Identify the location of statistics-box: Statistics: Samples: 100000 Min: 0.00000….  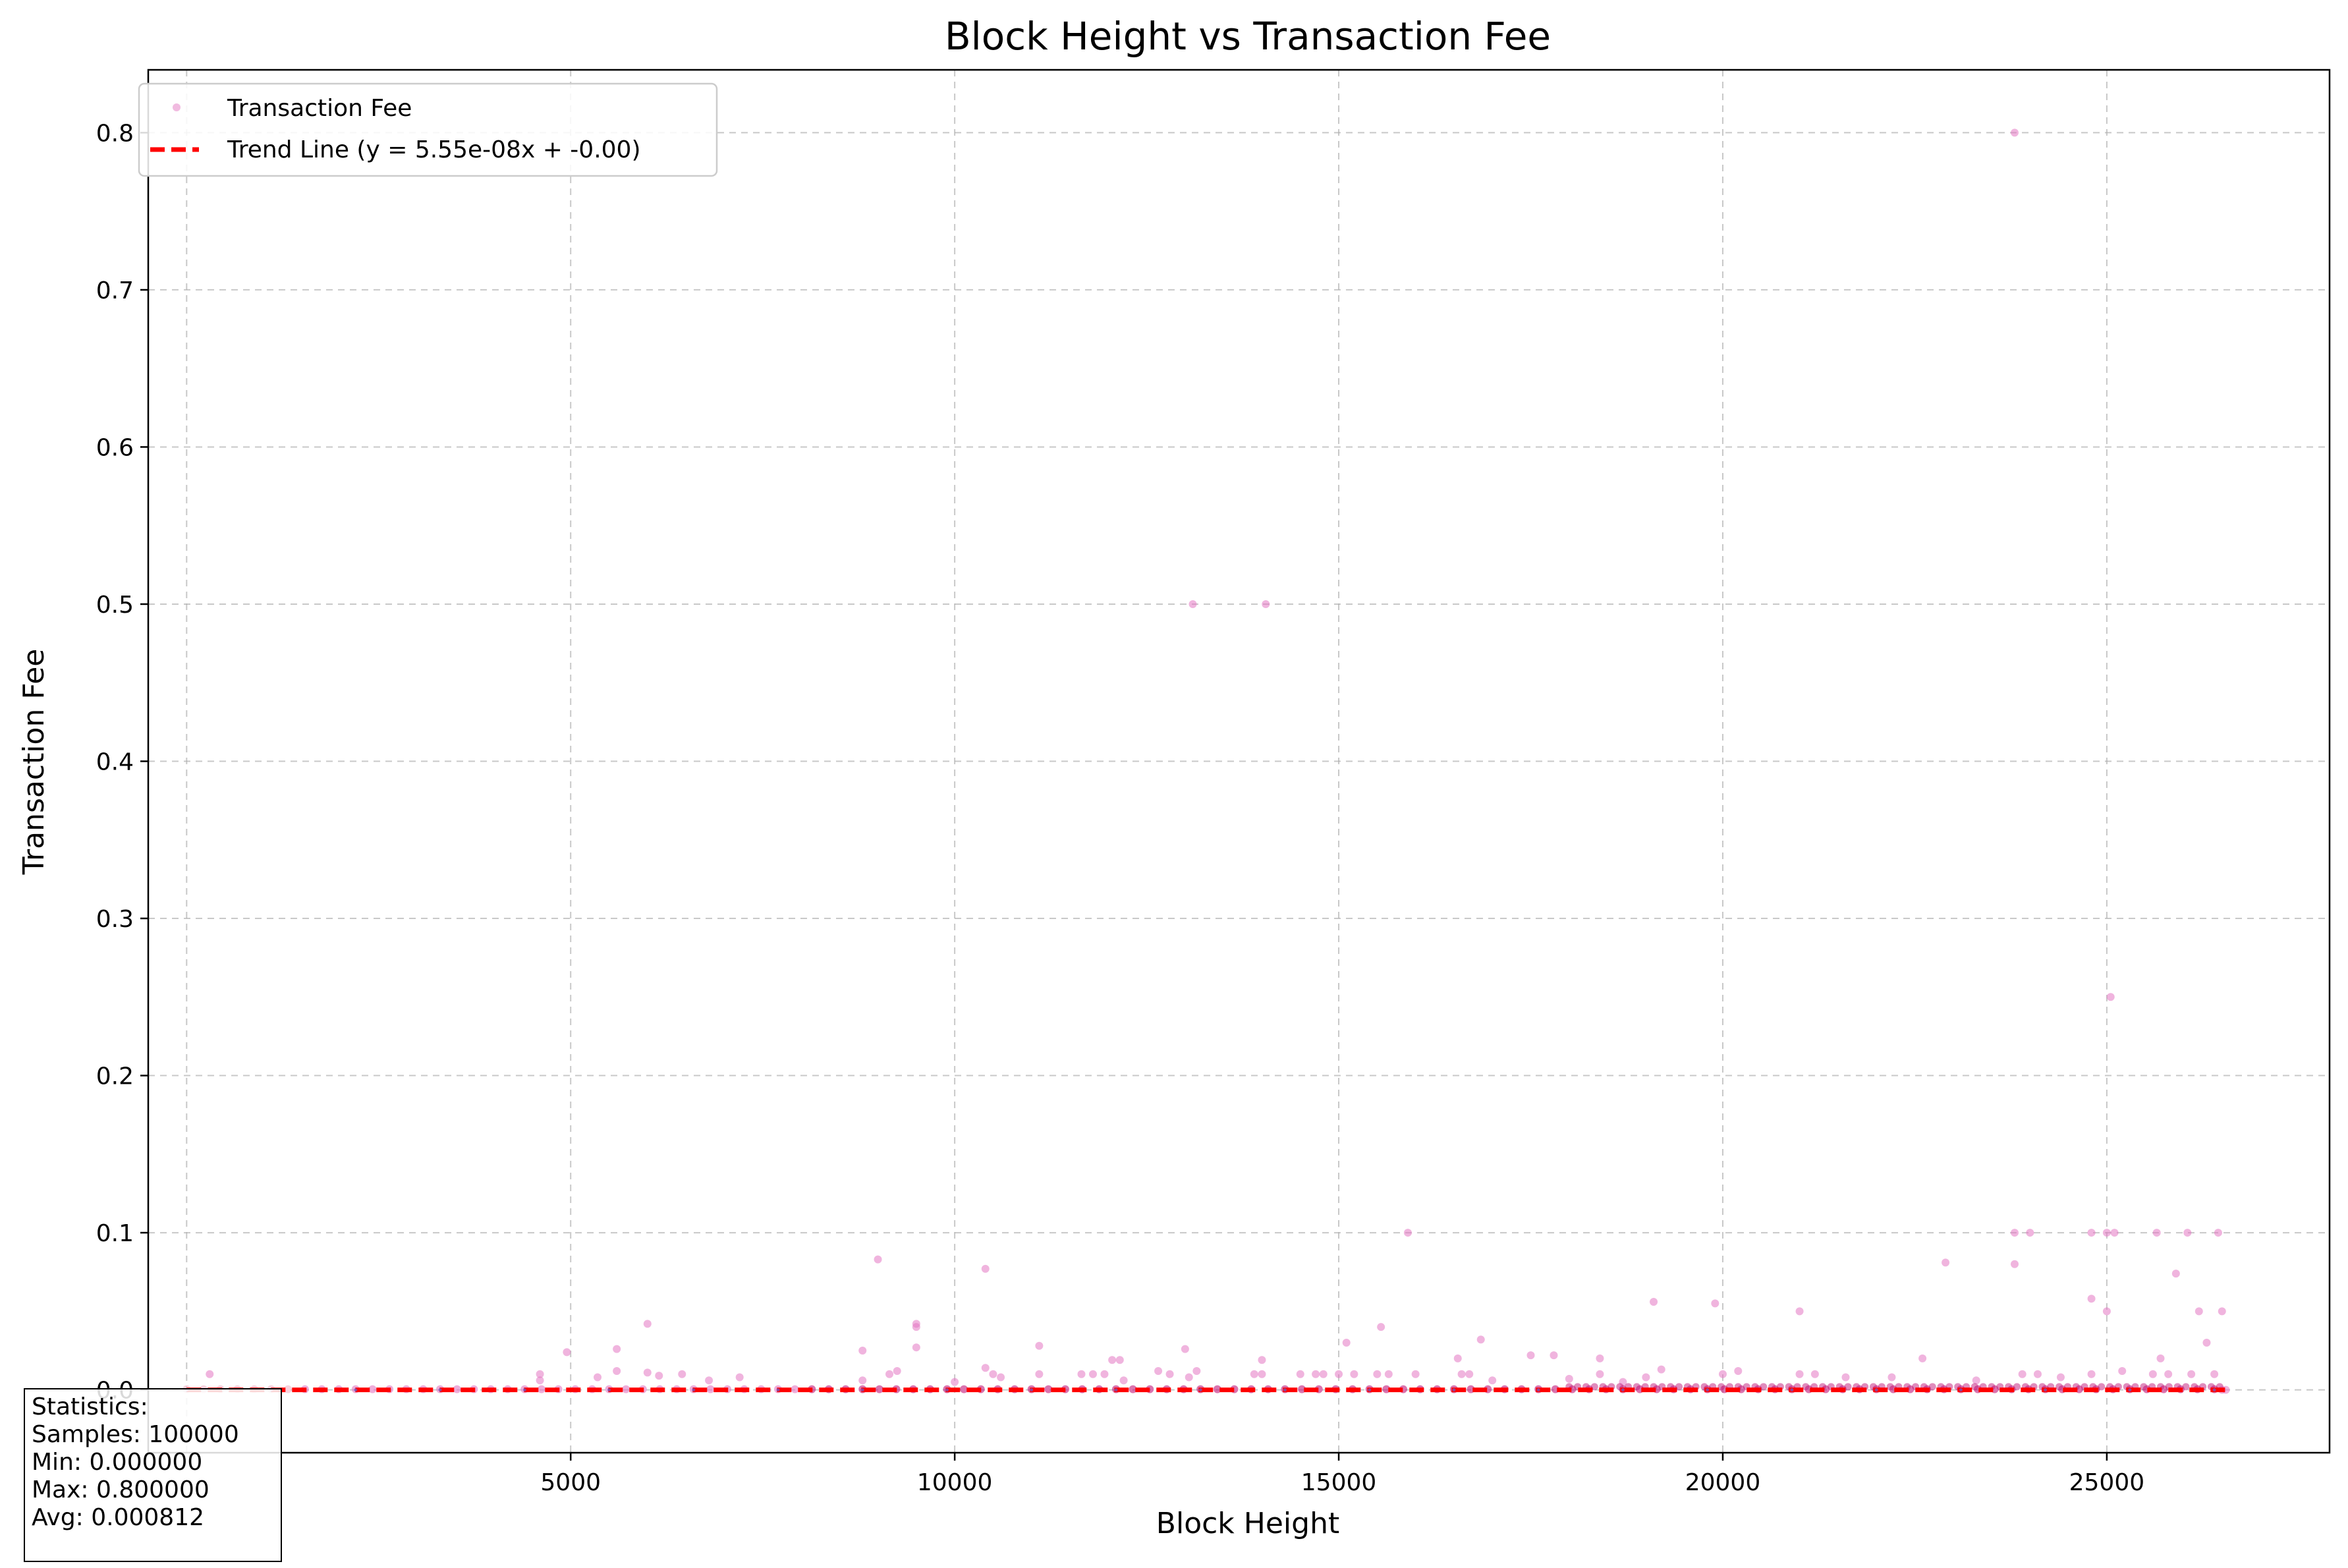
(153, 1475).